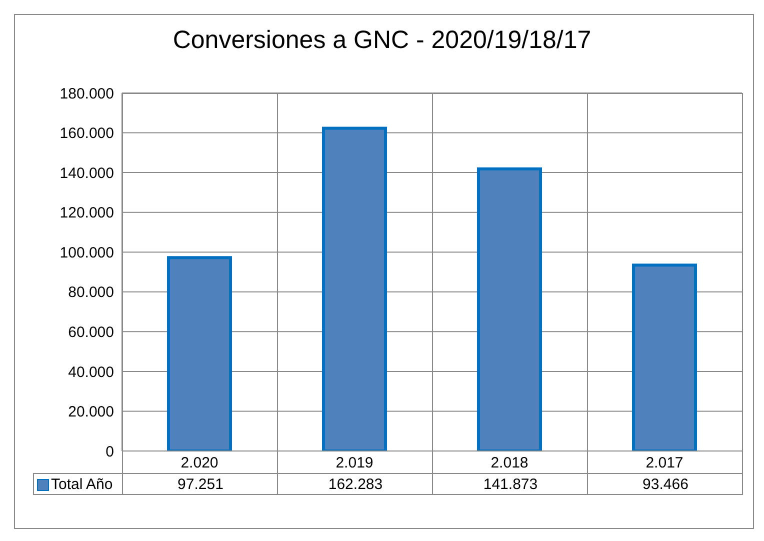 This screenshot has height=541, width=764. Describe the element at coordinates (666, 484) in the screenshot. I see `data-label: 93.466` at that location.